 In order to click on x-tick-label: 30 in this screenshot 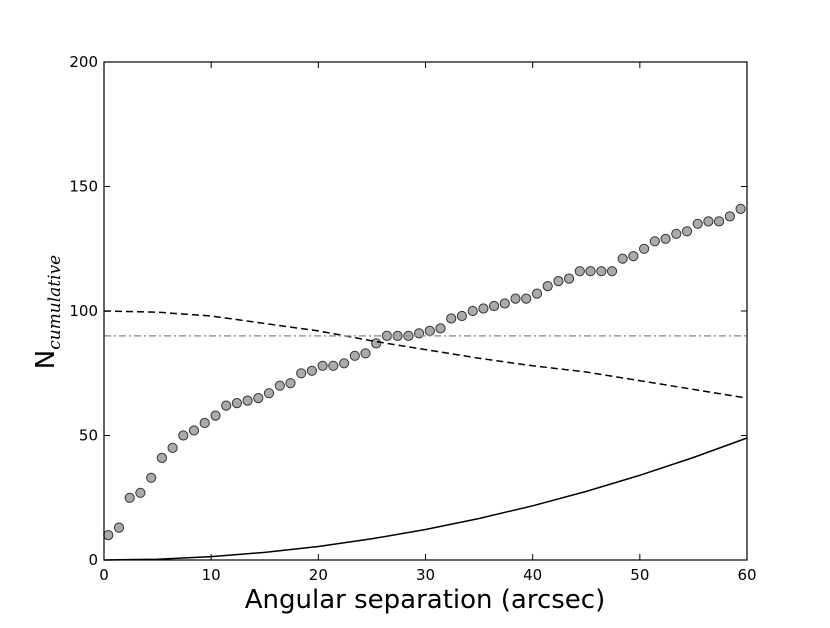, I will do `click(425, 575)`.